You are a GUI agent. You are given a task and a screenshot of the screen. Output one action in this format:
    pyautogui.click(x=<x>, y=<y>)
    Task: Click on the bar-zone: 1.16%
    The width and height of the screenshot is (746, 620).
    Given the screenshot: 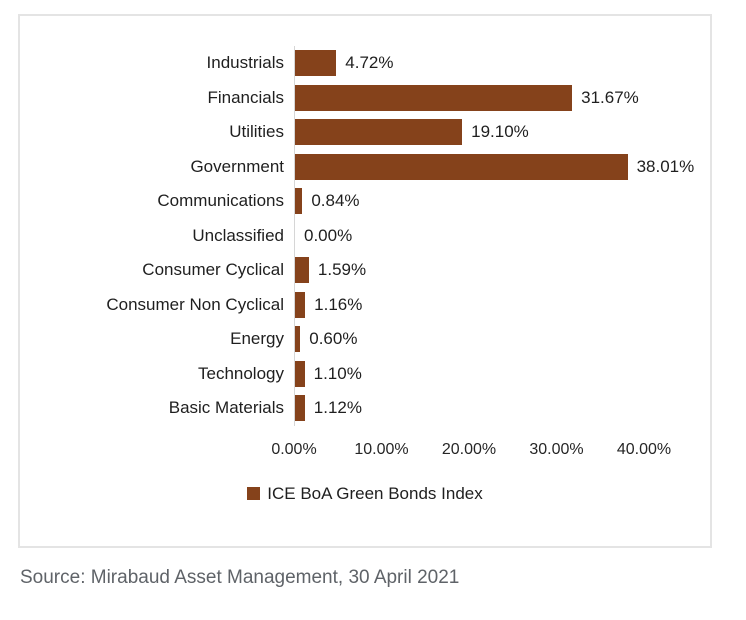 What is the action you would take?
    pyautogui.click(x=502, y=304)
    